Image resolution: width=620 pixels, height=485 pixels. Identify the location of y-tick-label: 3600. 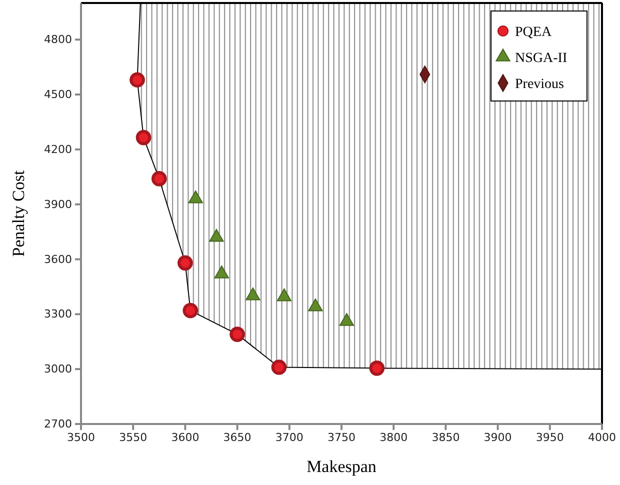
(58, 259).